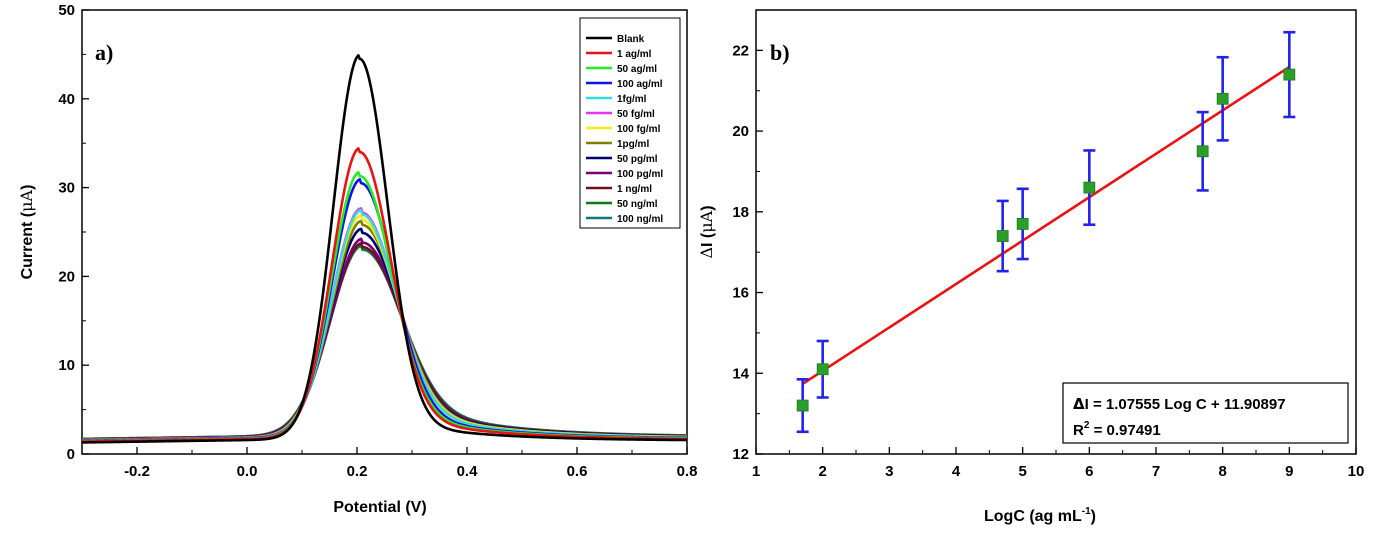 The width and height of the screenshot is (1379, 533). I want to click on chart-b-ylabel-main: I (, so click(707, 239).